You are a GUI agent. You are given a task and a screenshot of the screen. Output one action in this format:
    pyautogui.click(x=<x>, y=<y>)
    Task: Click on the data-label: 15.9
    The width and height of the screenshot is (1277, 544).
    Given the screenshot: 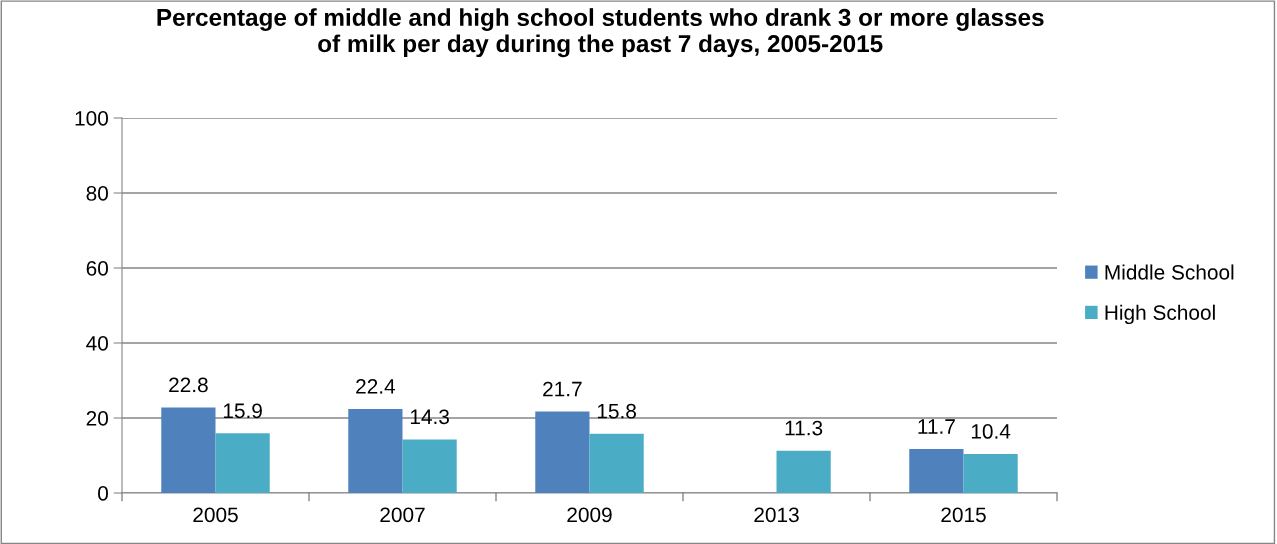 What is the action you would take?
    pyautogui.click(x=242, y=411)
    